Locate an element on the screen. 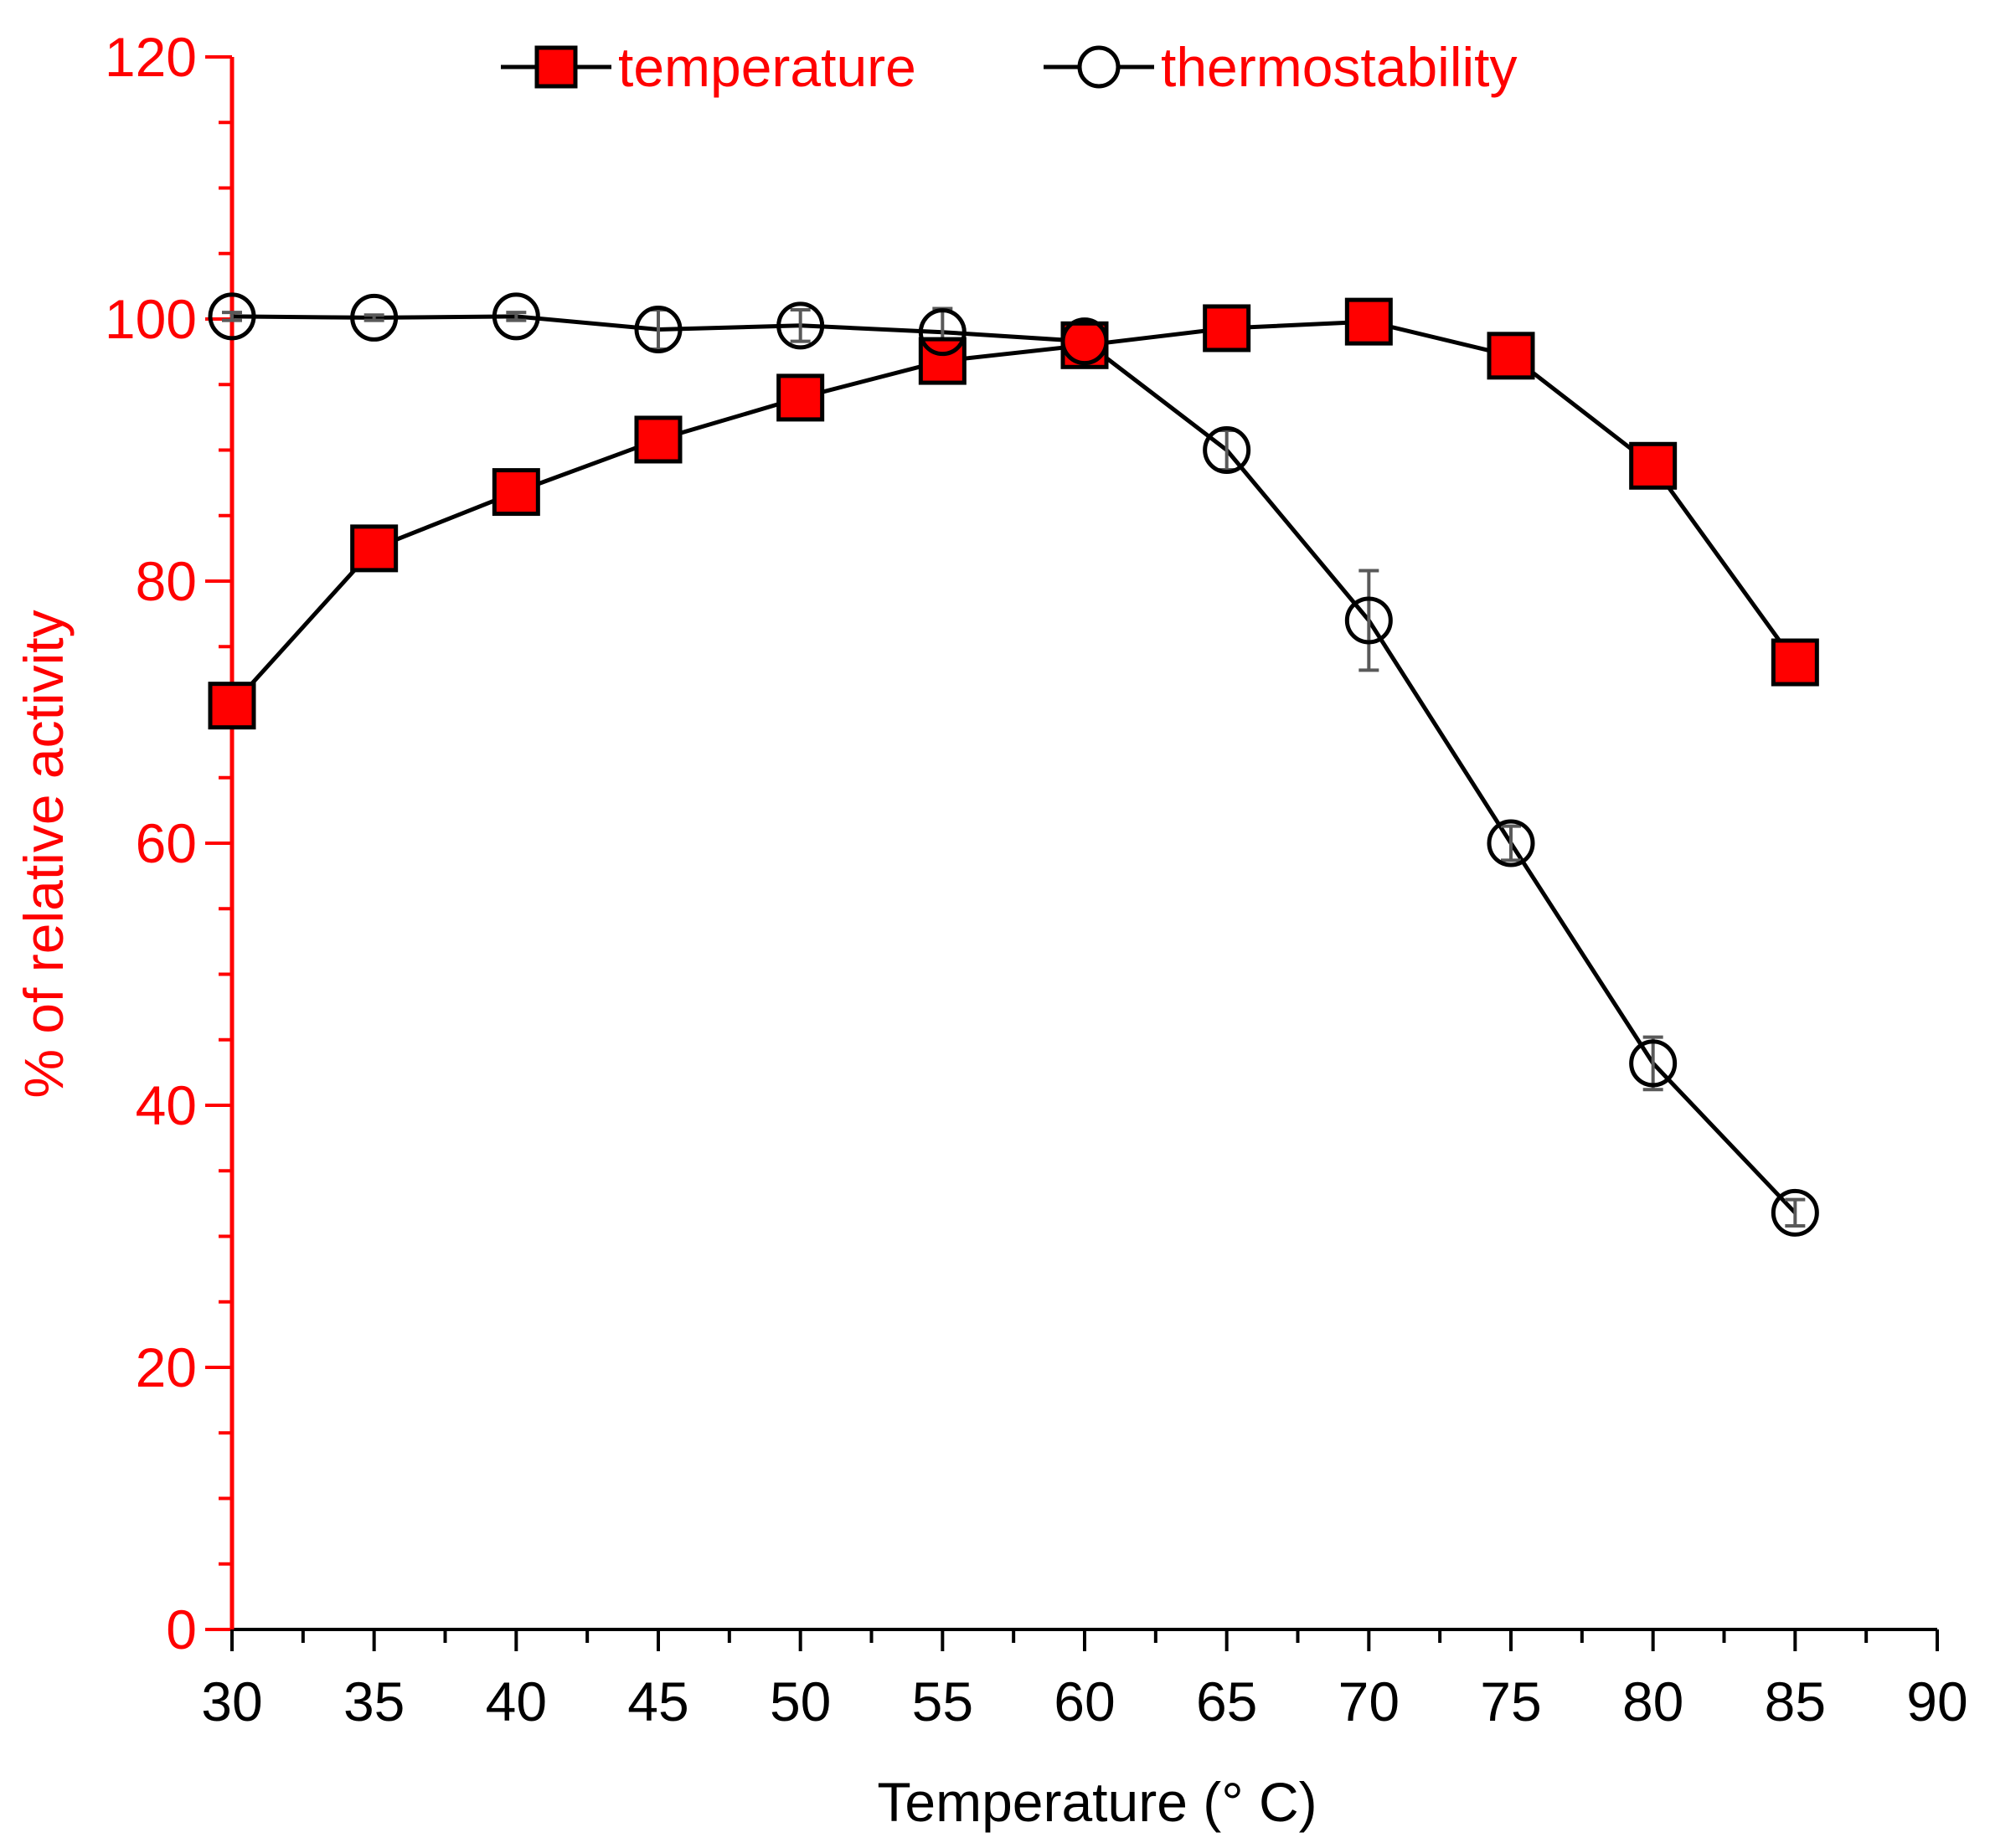  x-tick-label: 55 is located at coordinates (942, 1701).